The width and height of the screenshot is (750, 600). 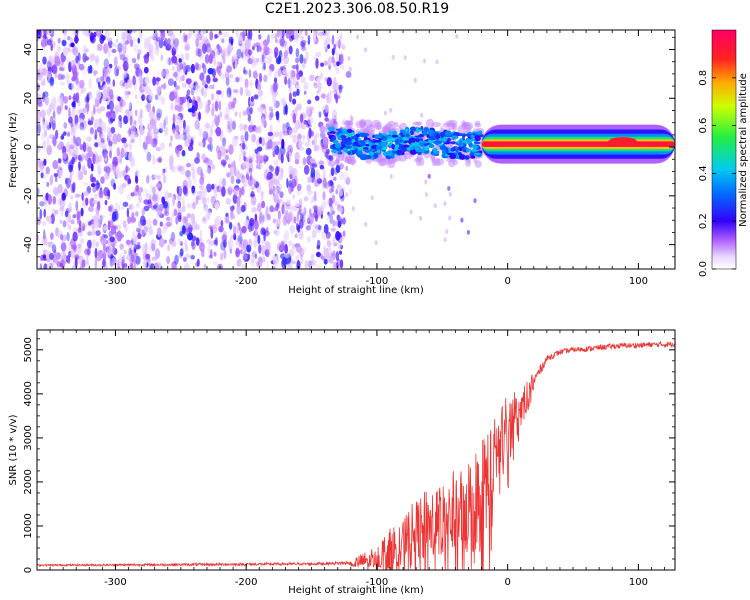 I want to click on transition-band-halo, so click(x=475, y=161).